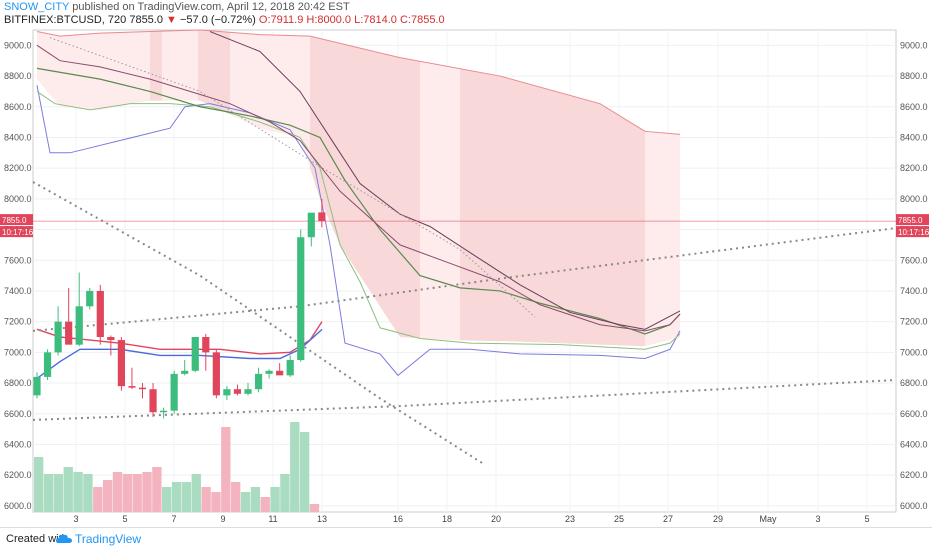 The width and height of the screenshot is (932, 551). What do you see at coordinates (98, 539) in the screenshot?
I see `tradingview-logo: TradingView` at bounding box center [98, 539].